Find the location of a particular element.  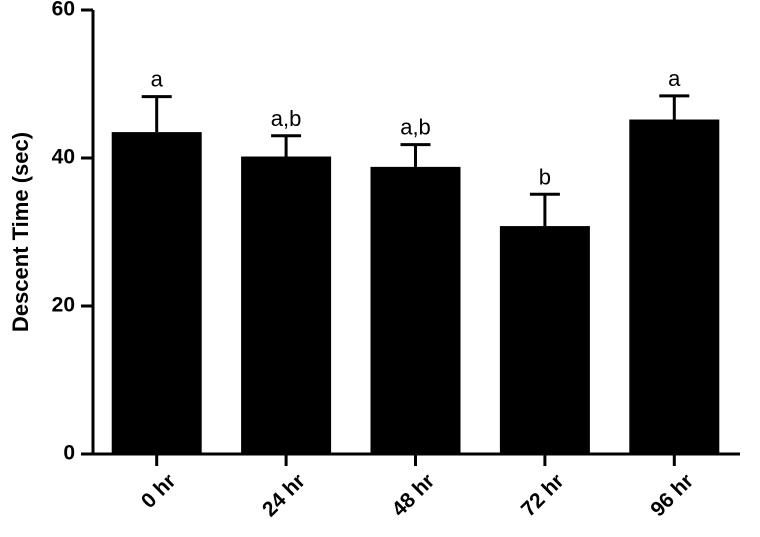

bar-0-hr is located at coordinates (156, 293).